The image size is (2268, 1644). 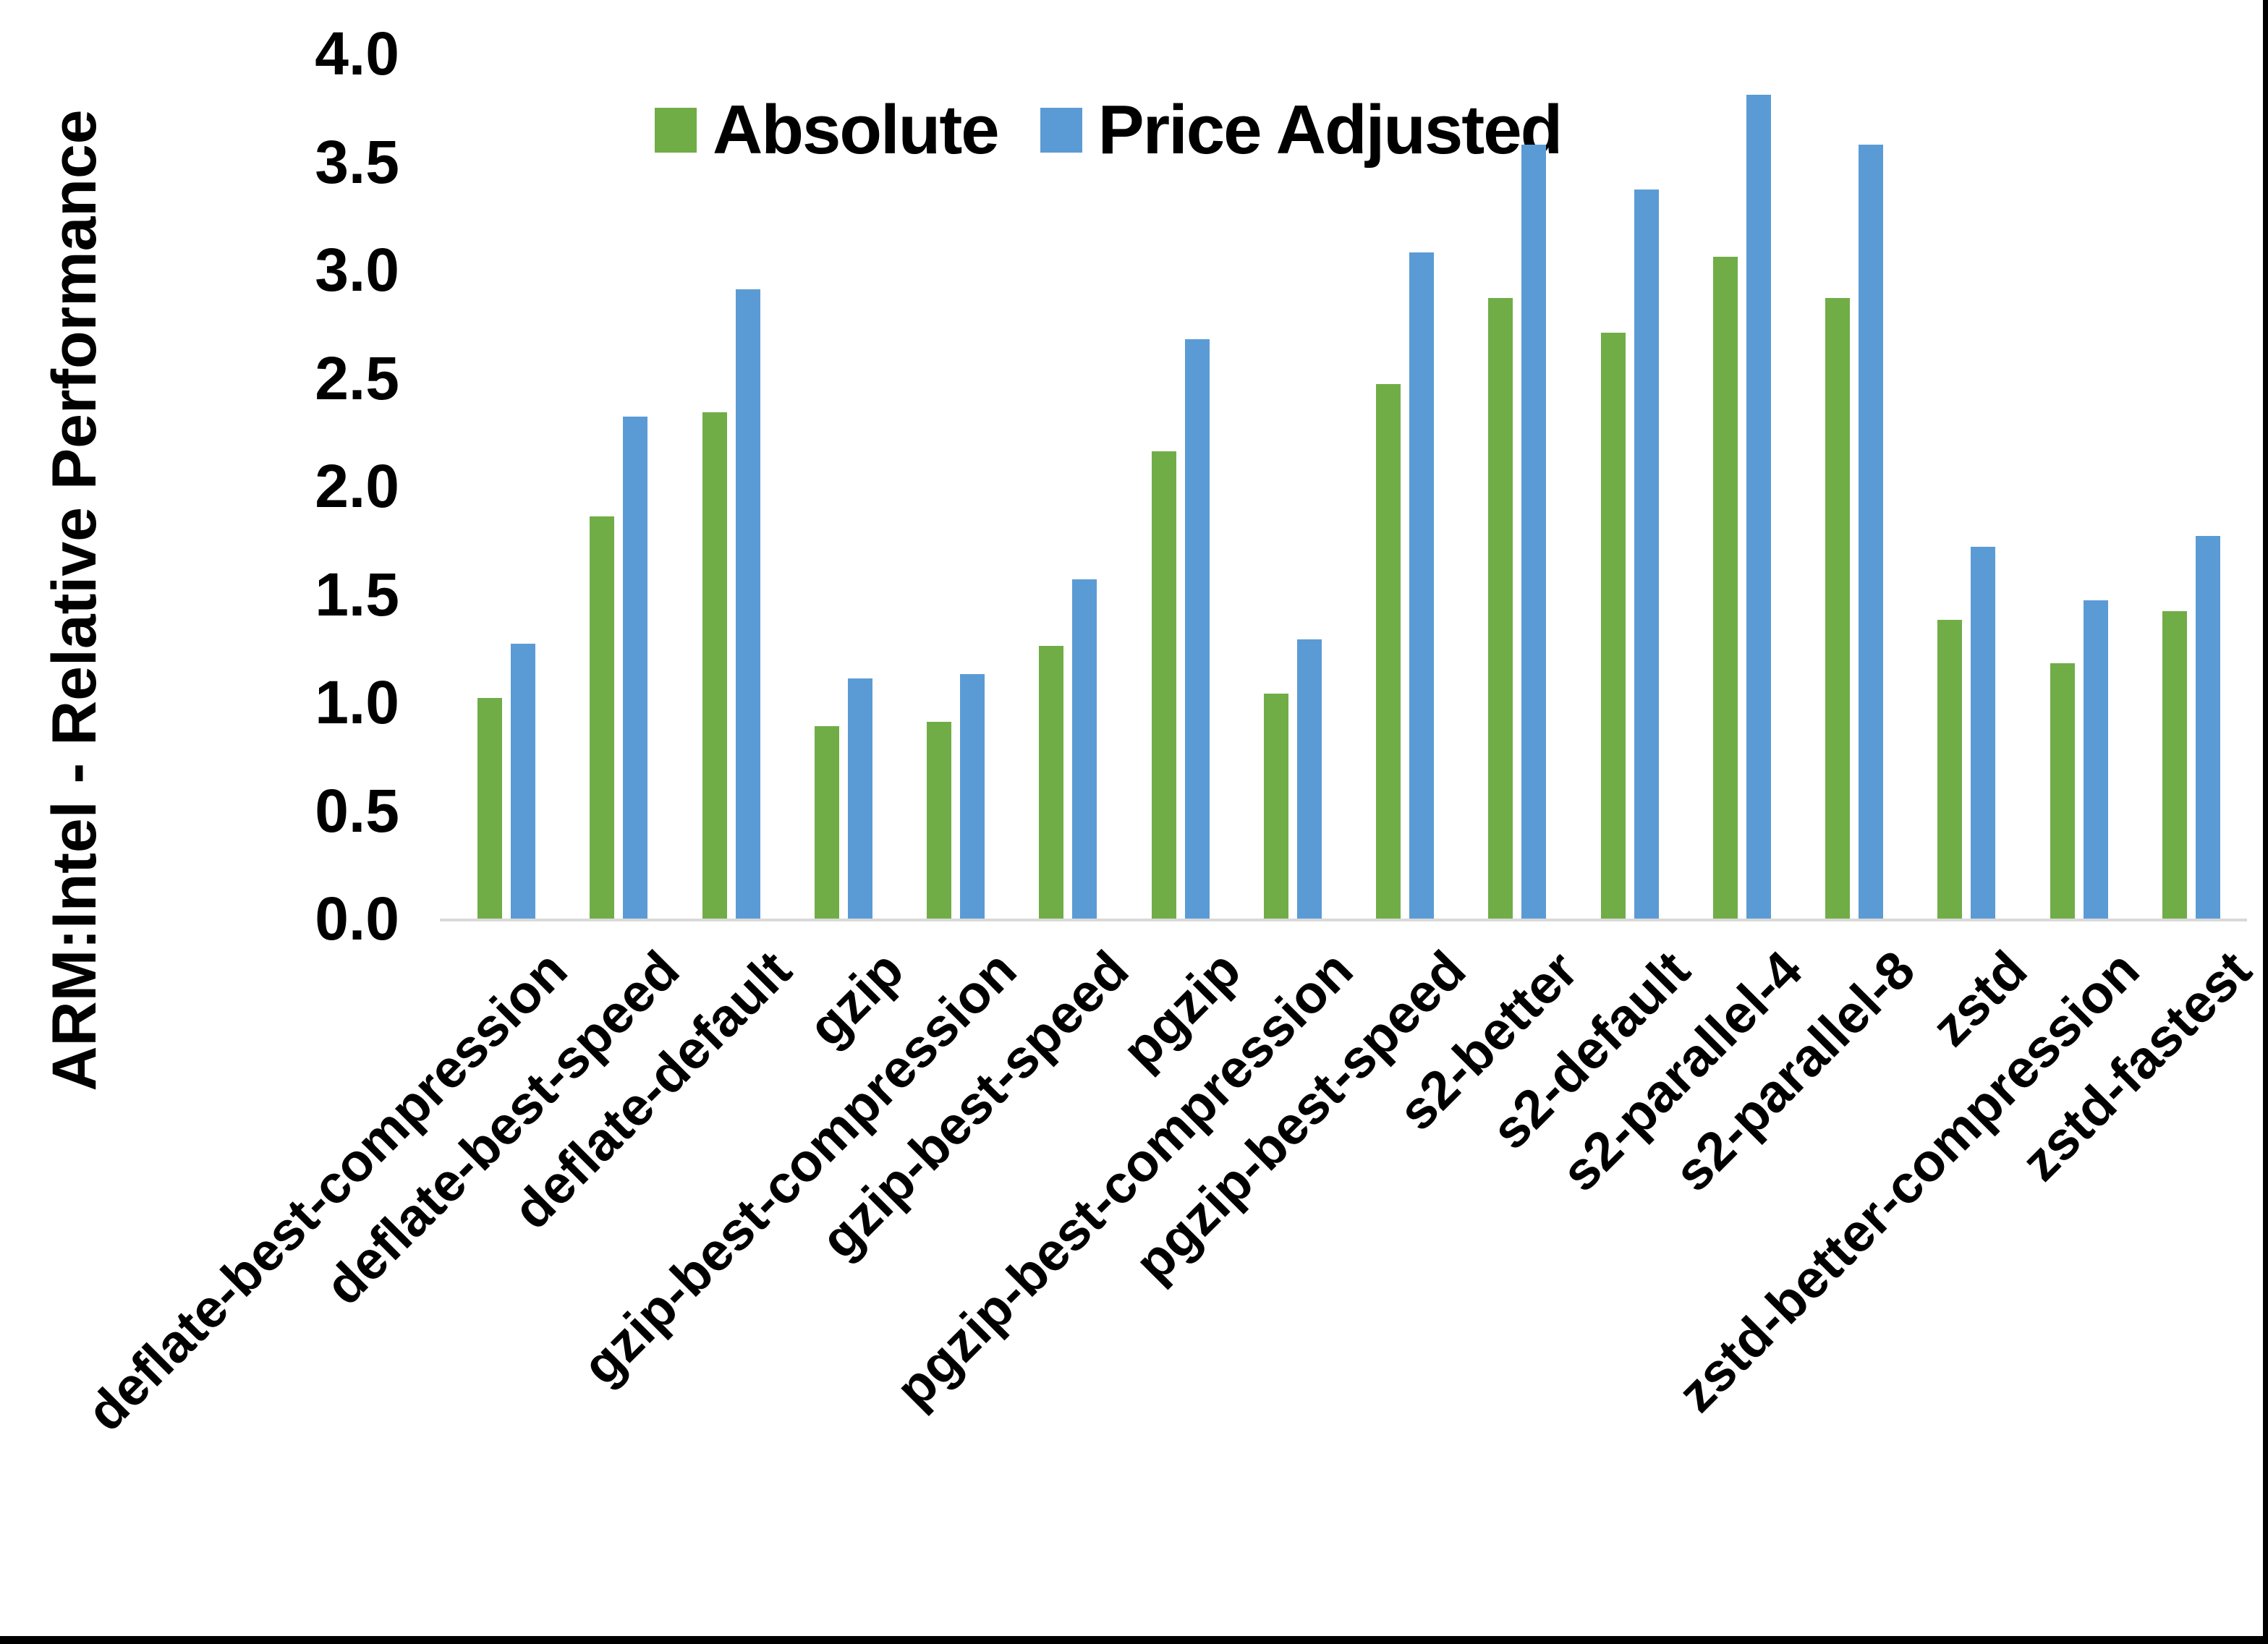 What do you see at coordinates (1421, 585) in the screenshot?
I see `bar-price-adjusted-pgzip-best-speed` at bounding box center [1421, 585].